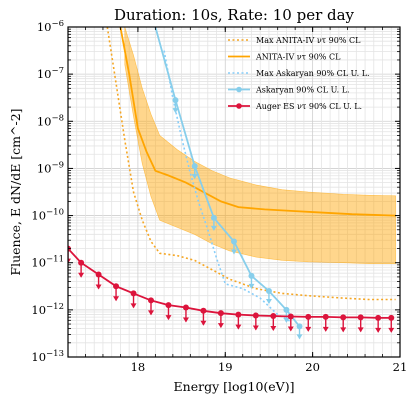 The width and height of the screenshot is (415, 403). Describe the element at coordinates (313, 73) in the screenshot. I see `legend-label: Max Askaryan 90% CL U. L.` at that location.